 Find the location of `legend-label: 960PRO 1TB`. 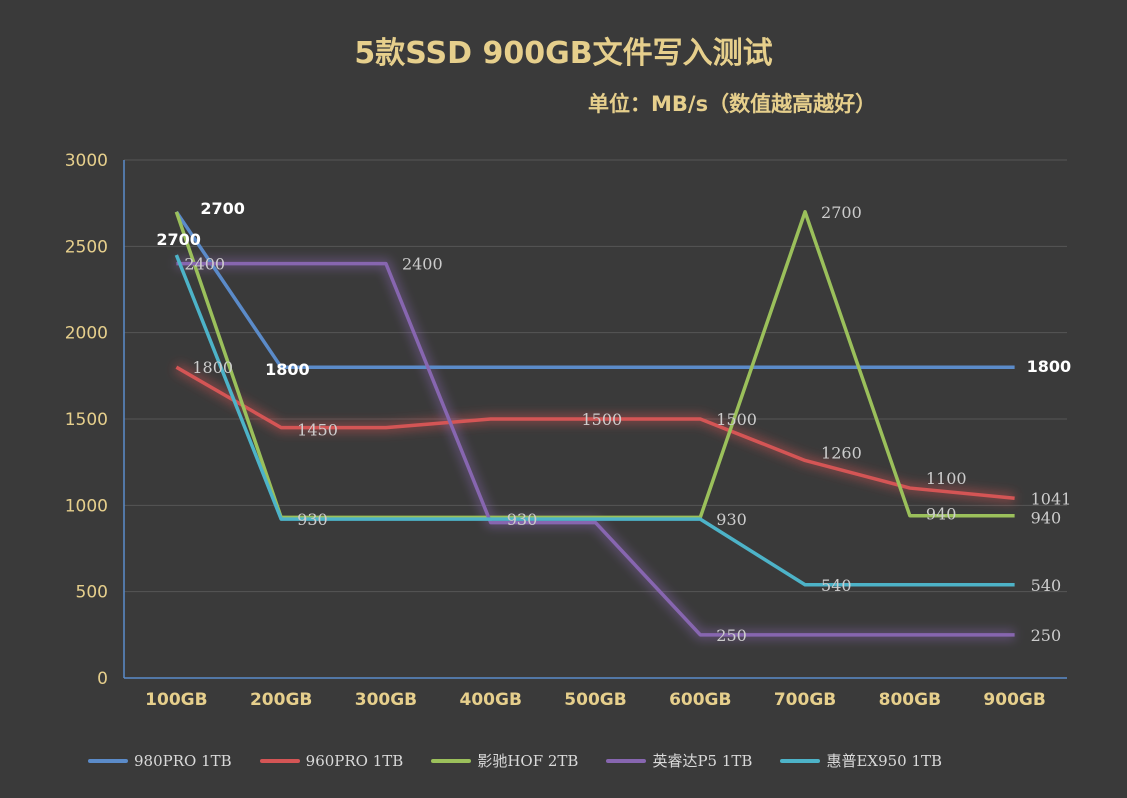

legend-label: 960PRO 1TB is located at coordinates (354, 760).